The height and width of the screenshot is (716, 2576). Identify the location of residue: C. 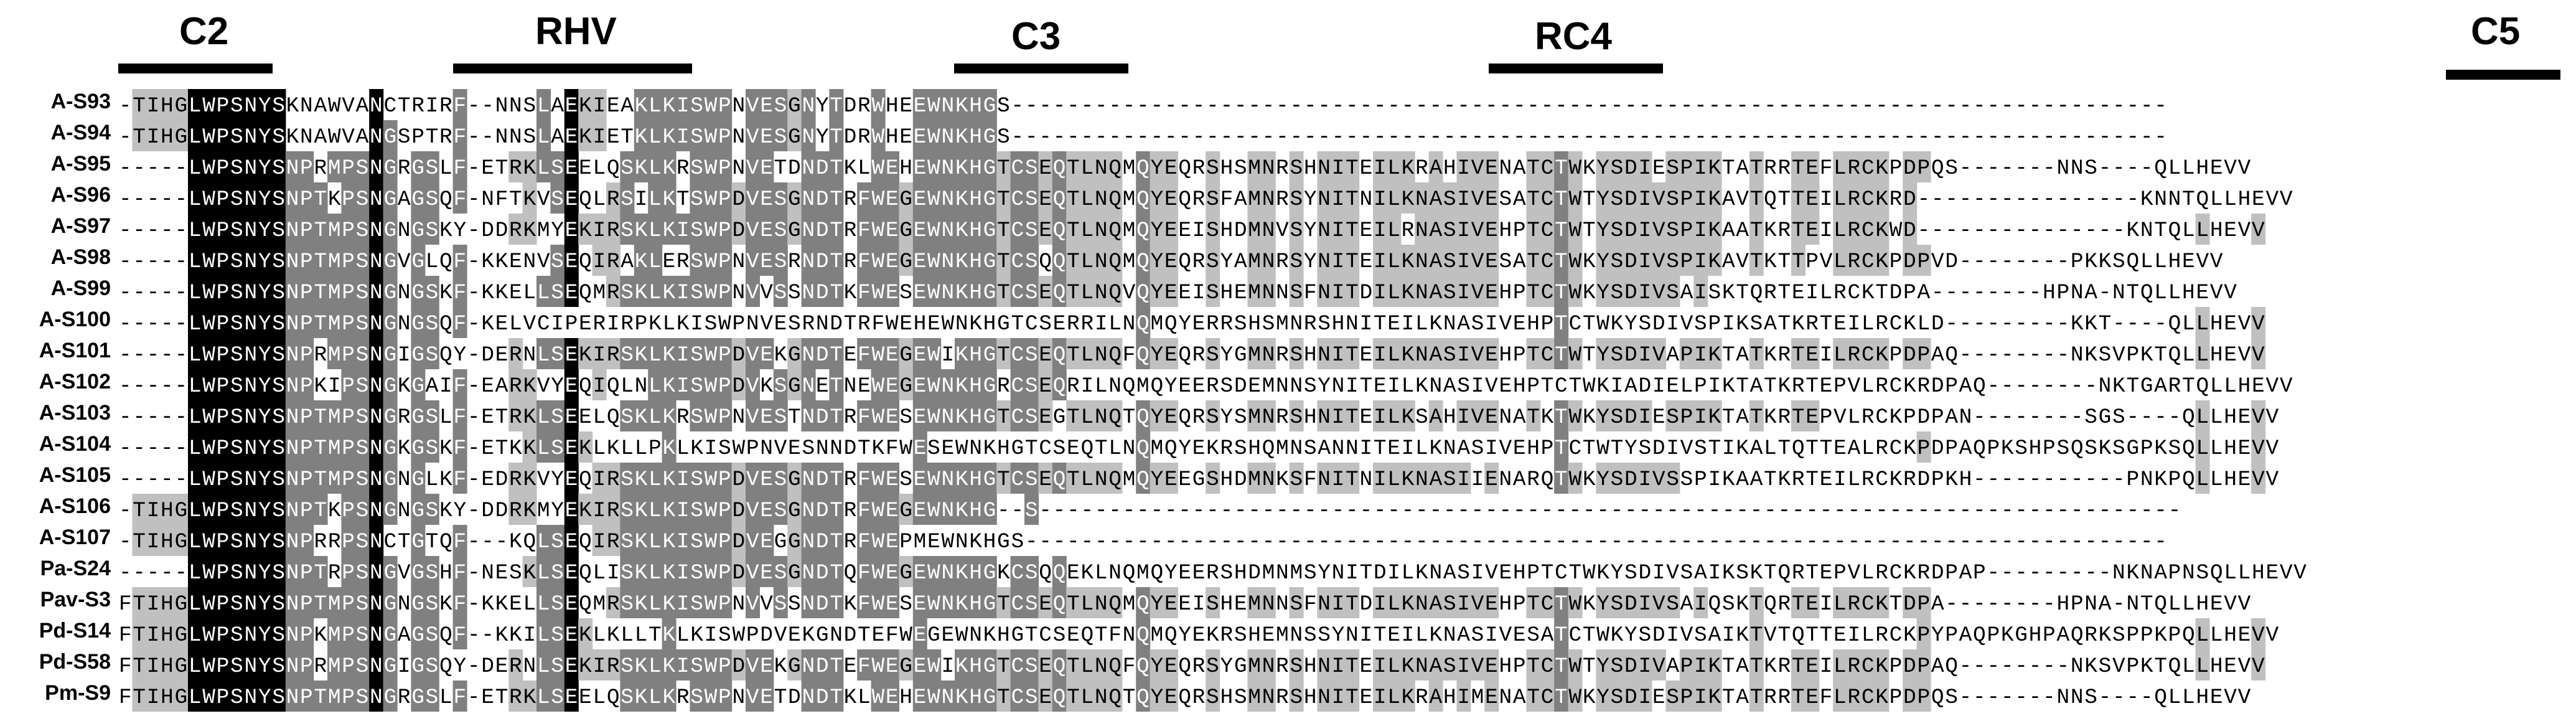
(1896, 573).